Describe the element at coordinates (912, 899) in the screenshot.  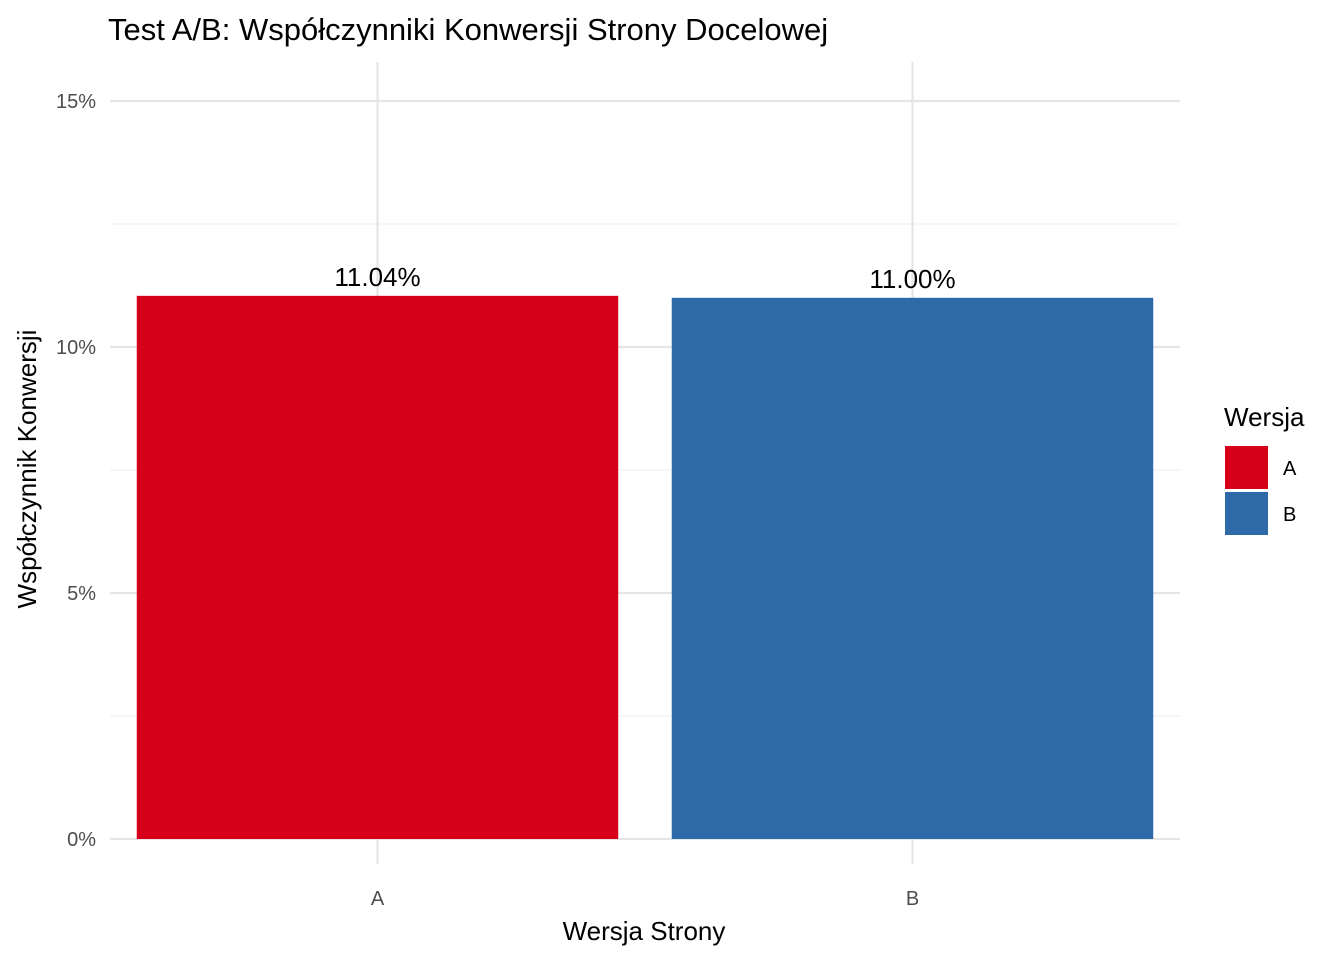
I see `x-tick-label: B` at that location.